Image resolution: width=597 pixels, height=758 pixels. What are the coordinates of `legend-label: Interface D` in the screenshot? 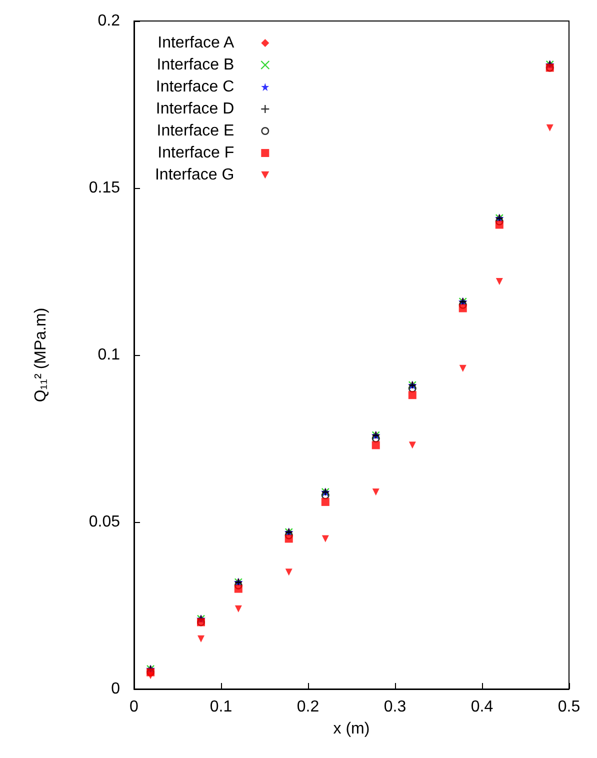 It's located at (195, 109).